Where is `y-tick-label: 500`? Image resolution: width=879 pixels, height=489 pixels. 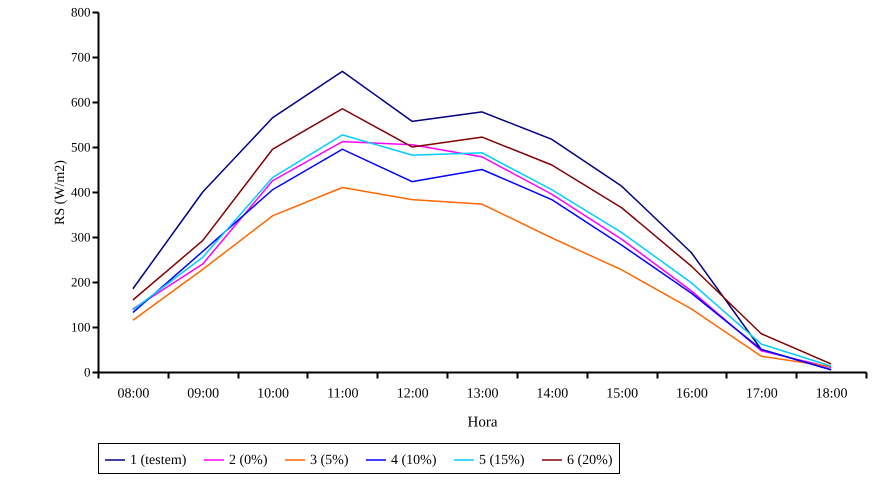
y-tick-label: 500 is located at coordinates (80, 147).